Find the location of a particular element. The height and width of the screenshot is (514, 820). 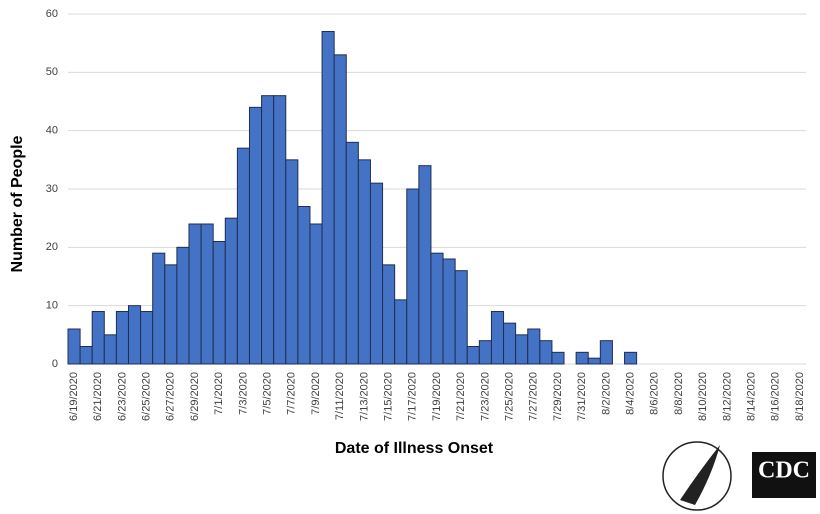

cdc-logo-text: CDC is located at coordinates (784, 471).